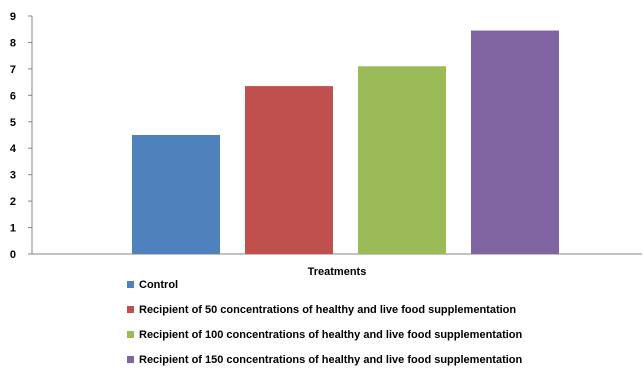 The image size is (643, 379). Describe the element at coordinates (13, 70) in the screenshot. I see `y-tick-label: 7` at that location.